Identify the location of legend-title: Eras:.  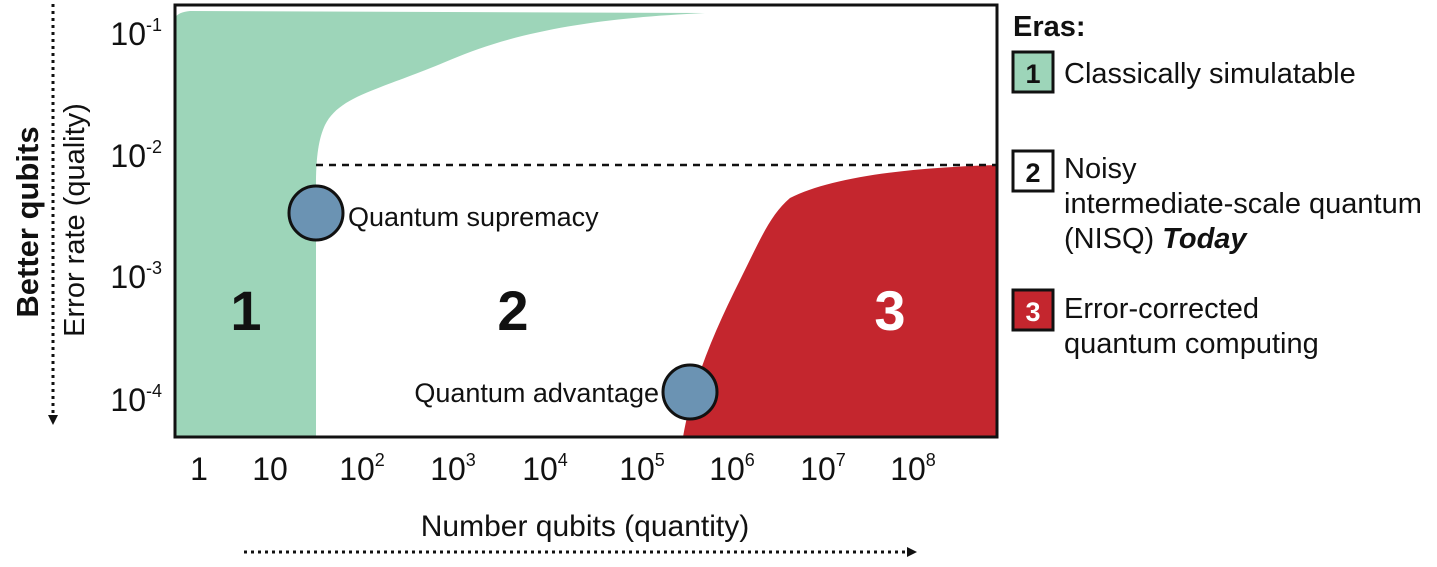
(1049, 27).